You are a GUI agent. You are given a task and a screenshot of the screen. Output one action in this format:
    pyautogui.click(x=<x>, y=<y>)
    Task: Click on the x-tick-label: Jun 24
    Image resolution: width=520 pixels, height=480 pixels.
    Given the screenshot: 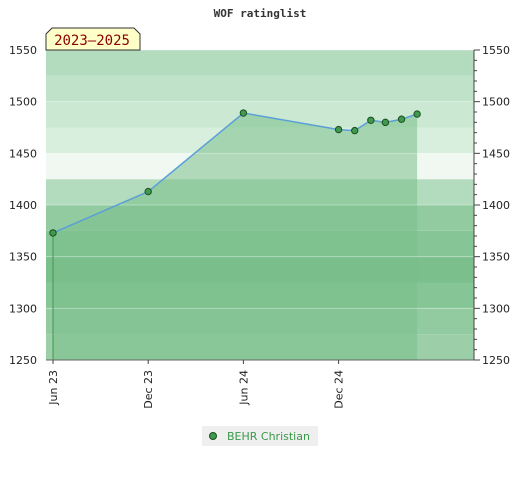 What is the action you would take?
    pyautogui.click(x=243, y=388)
    